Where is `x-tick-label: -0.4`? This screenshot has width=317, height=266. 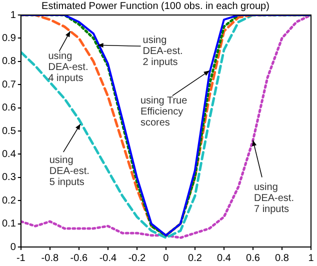 x-tick-label: -0.4 is located at coordinates (108, 258).